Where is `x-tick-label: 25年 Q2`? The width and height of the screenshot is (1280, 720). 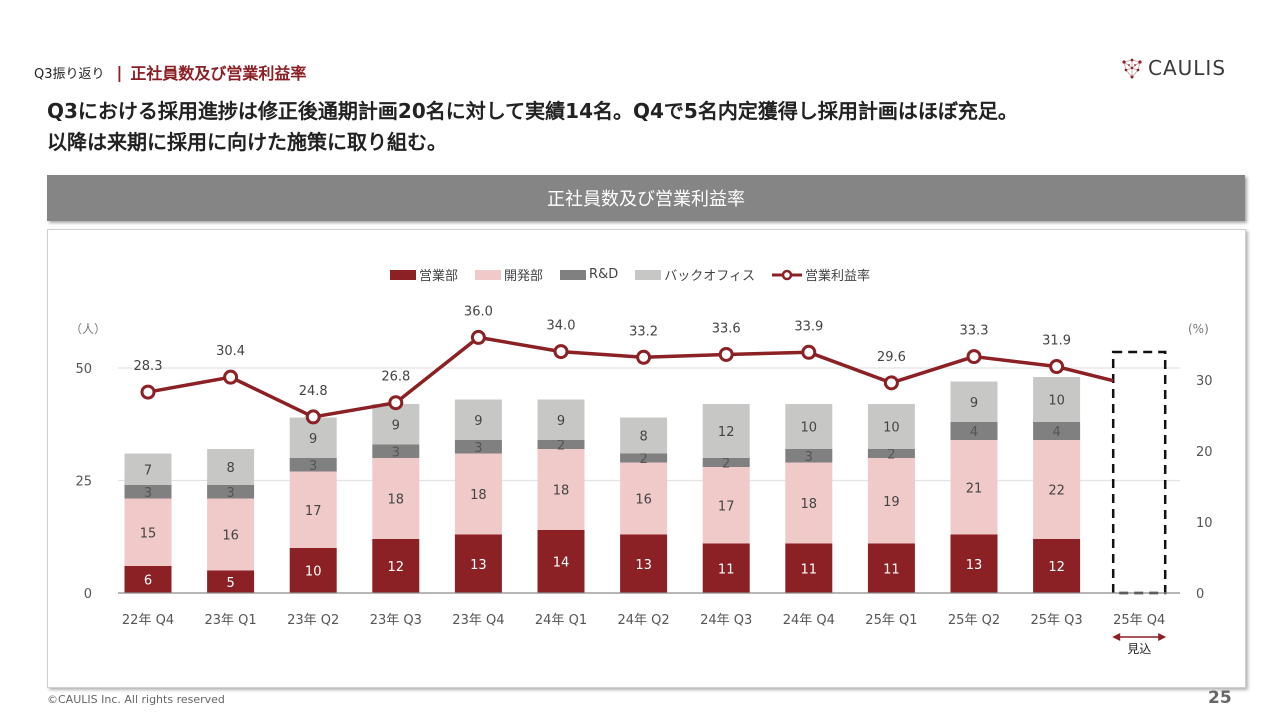
x-tick-label: 25年 Q2 is located at coordinates (974, 620).